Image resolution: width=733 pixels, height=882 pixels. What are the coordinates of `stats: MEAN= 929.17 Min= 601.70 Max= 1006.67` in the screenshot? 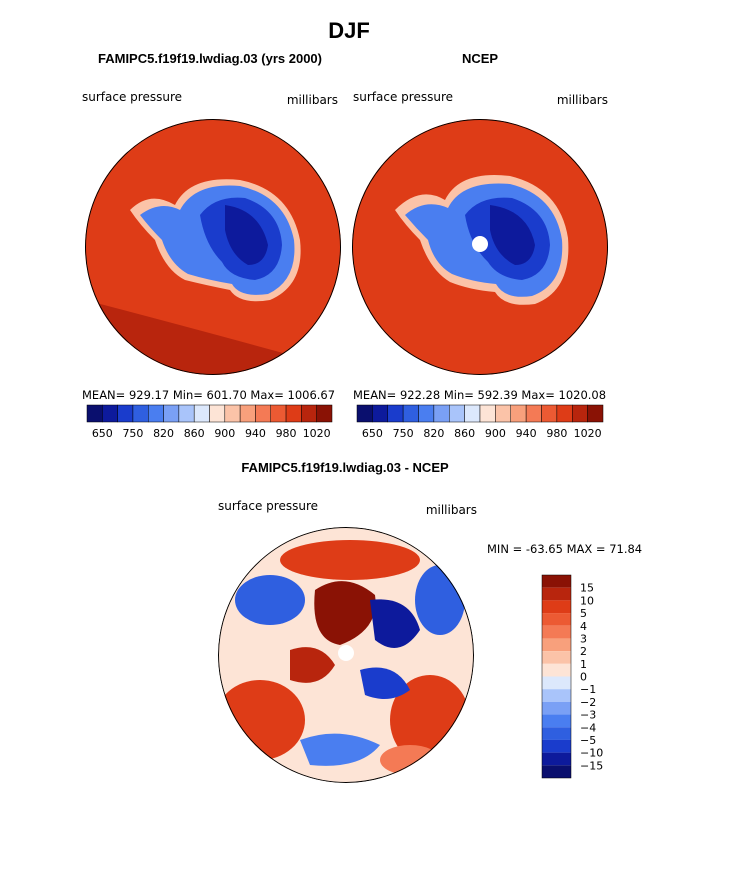 It's located at (208, 395).